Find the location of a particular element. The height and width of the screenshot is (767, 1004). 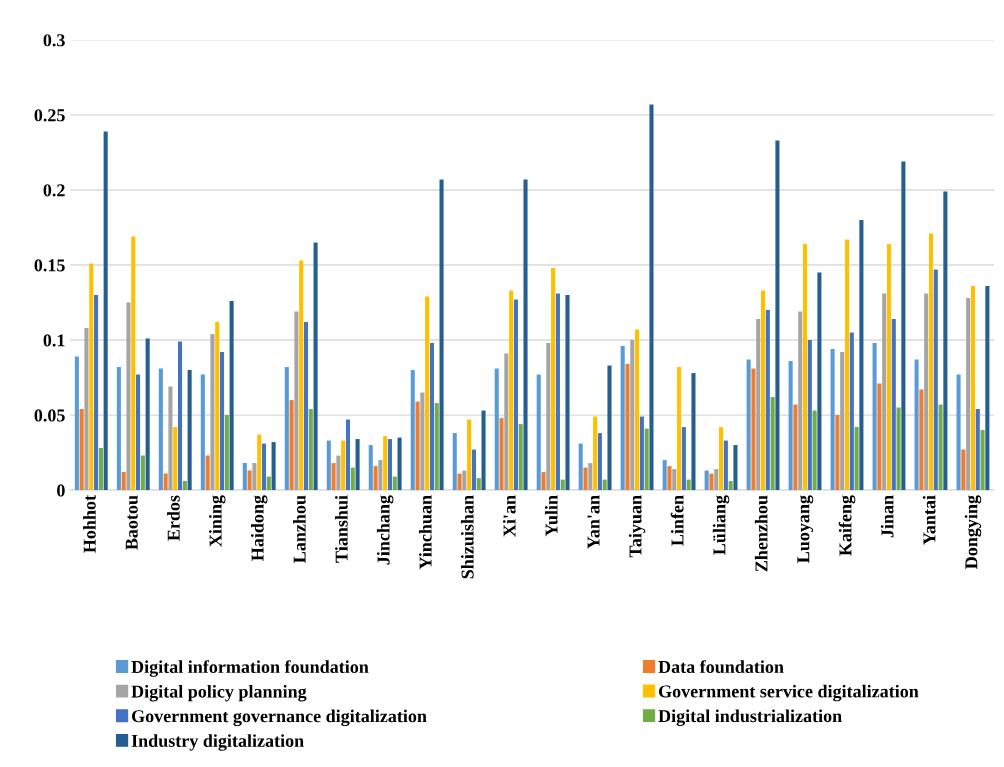

x-tick-label: Yinchuan is located at coordinates (425, 532).